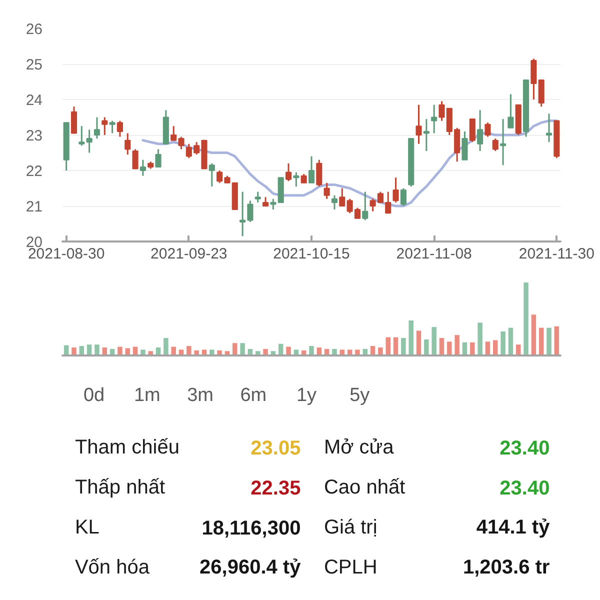 The image size is (600, 600). I want to click on text: 23.05, so click(275, 449).